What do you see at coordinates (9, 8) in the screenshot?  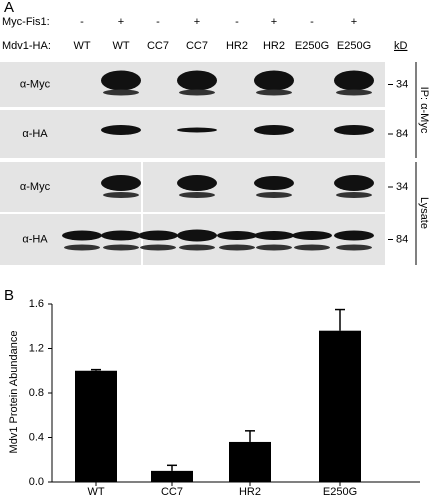 I see `panel-label: A` at bounding box center [9, 8].